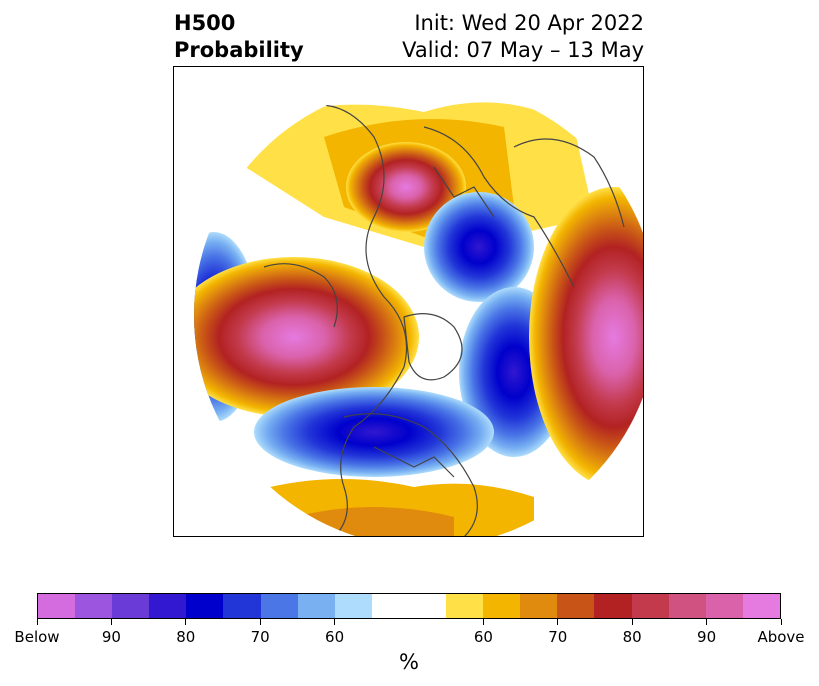  I want to click on colorbar-neutral-segment, so click(409, 606).